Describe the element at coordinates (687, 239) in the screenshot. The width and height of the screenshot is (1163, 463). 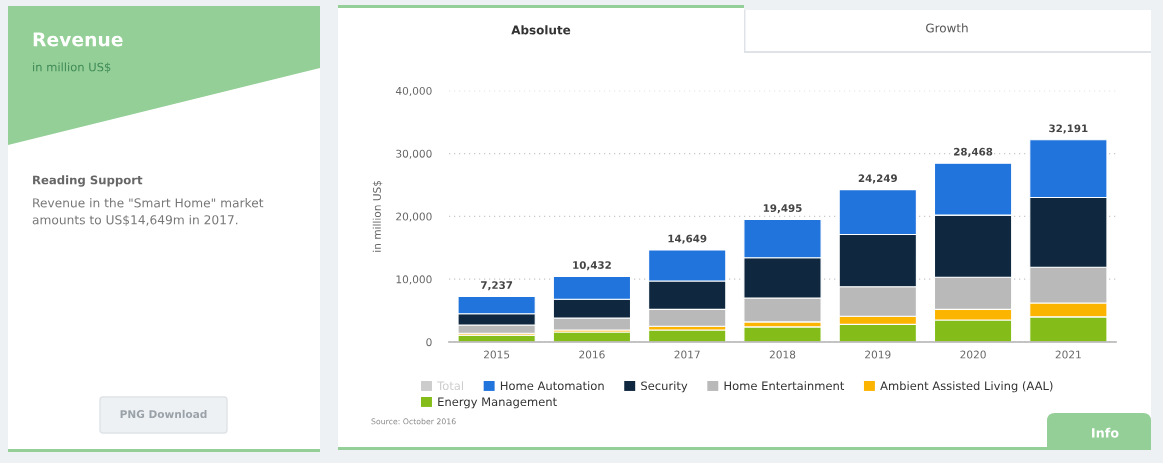
I see `total-label: 14,649` at that location.